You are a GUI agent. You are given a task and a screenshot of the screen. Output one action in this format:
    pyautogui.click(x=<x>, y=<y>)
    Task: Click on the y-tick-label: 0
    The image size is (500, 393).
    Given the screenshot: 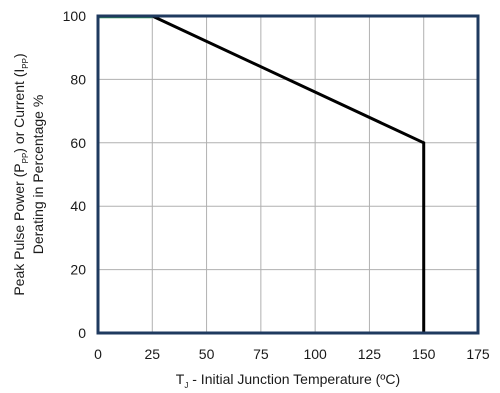 What is the action you would take?
    pyautogui.click(x=82, y=333)
    